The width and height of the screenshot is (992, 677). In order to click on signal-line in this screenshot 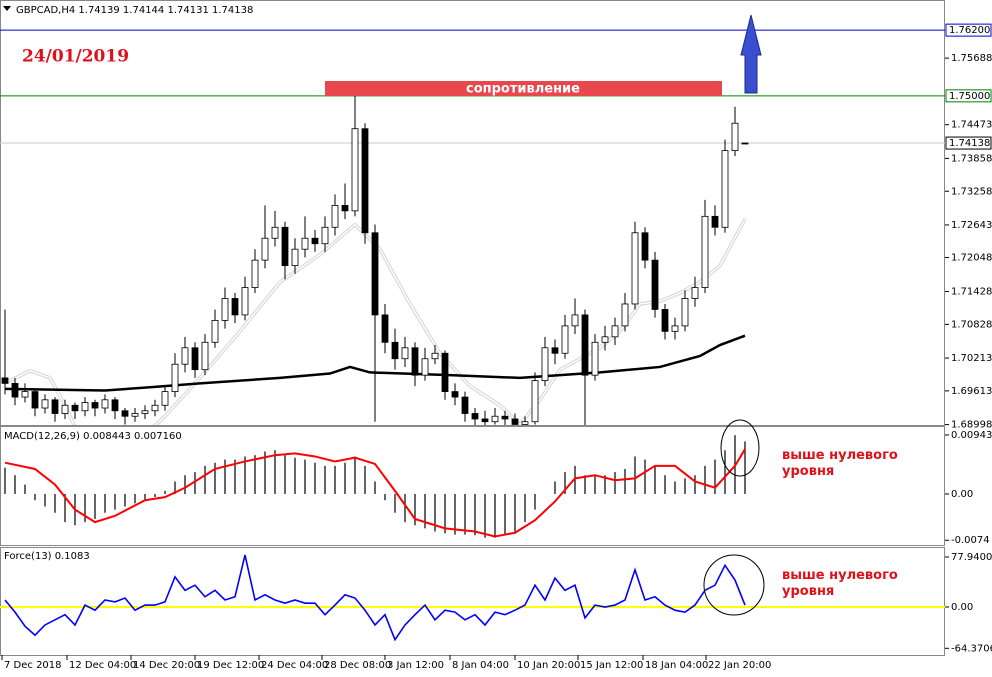, I will do `click(375, 493)`.